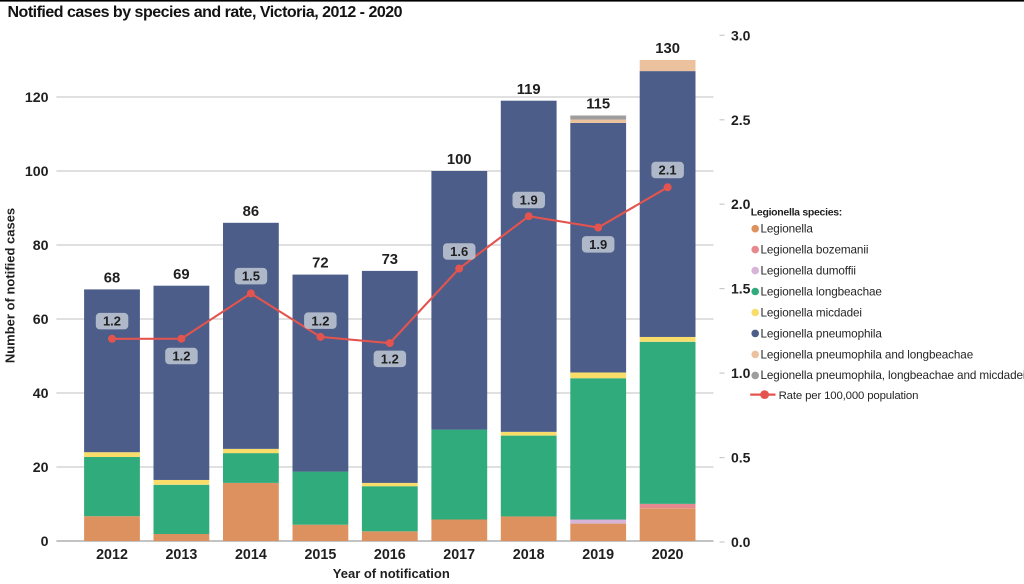  I want to click on svg-text: 1.0, so click(741, 373).